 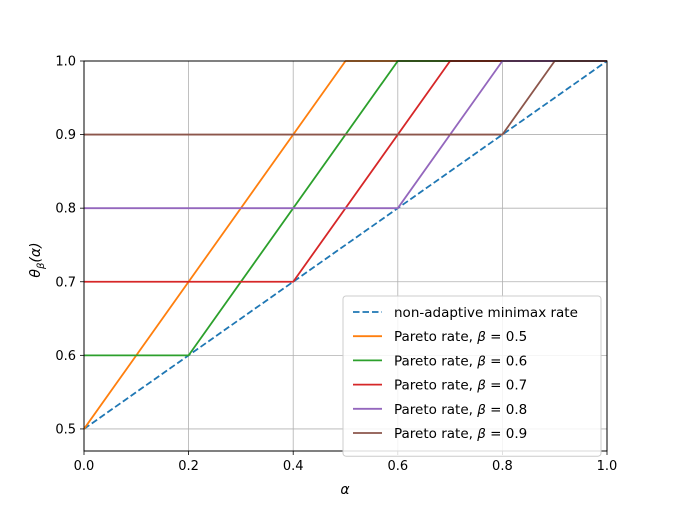 What do you see at coordinates (41, 266) in the screenshot?
I see `y-axis-label-sub: β` at bounding box center [41, 266].